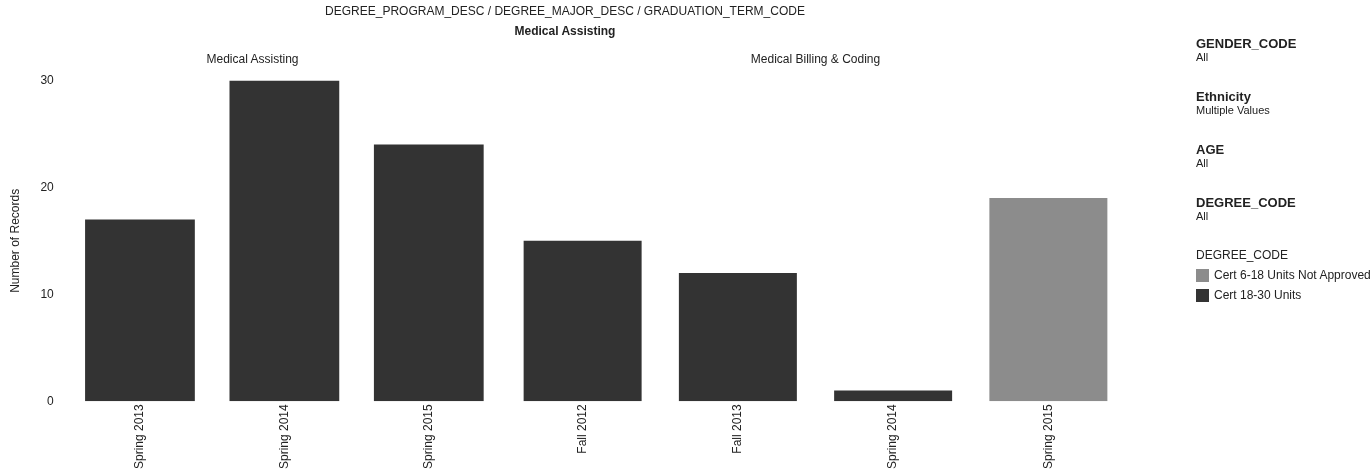  Describe the element at coordinates (565, 31) in the screenshot. I see `text: Medical Assisting` at that location.